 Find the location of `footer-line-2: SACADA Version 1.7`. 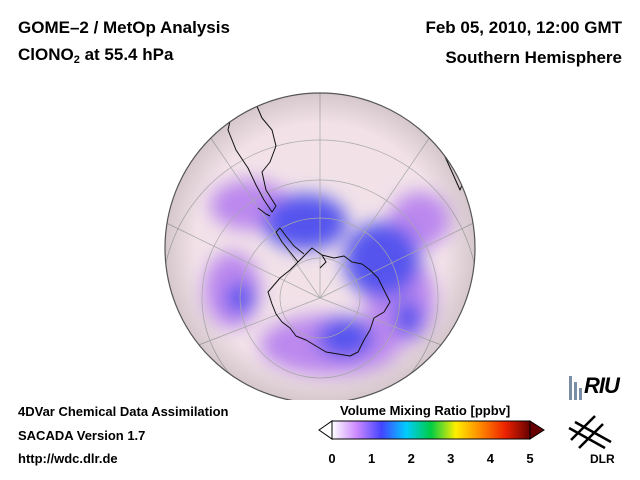

footer-line-2: SACADA Version 1.7 is located at coordinates (82, 435).